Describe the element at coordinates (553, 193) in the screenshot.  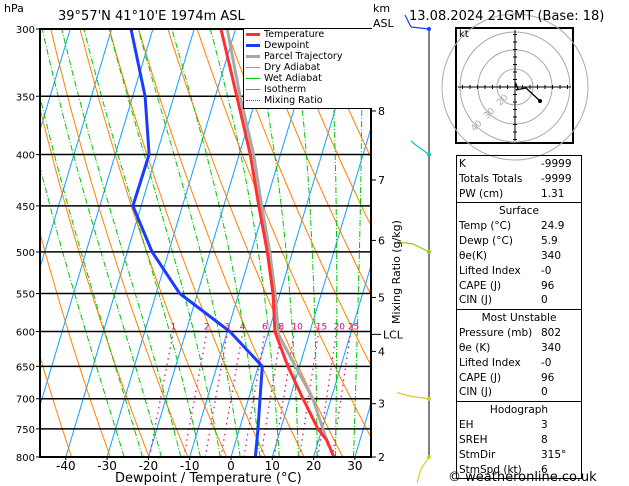
I see `row-value: 1.31` at that location.